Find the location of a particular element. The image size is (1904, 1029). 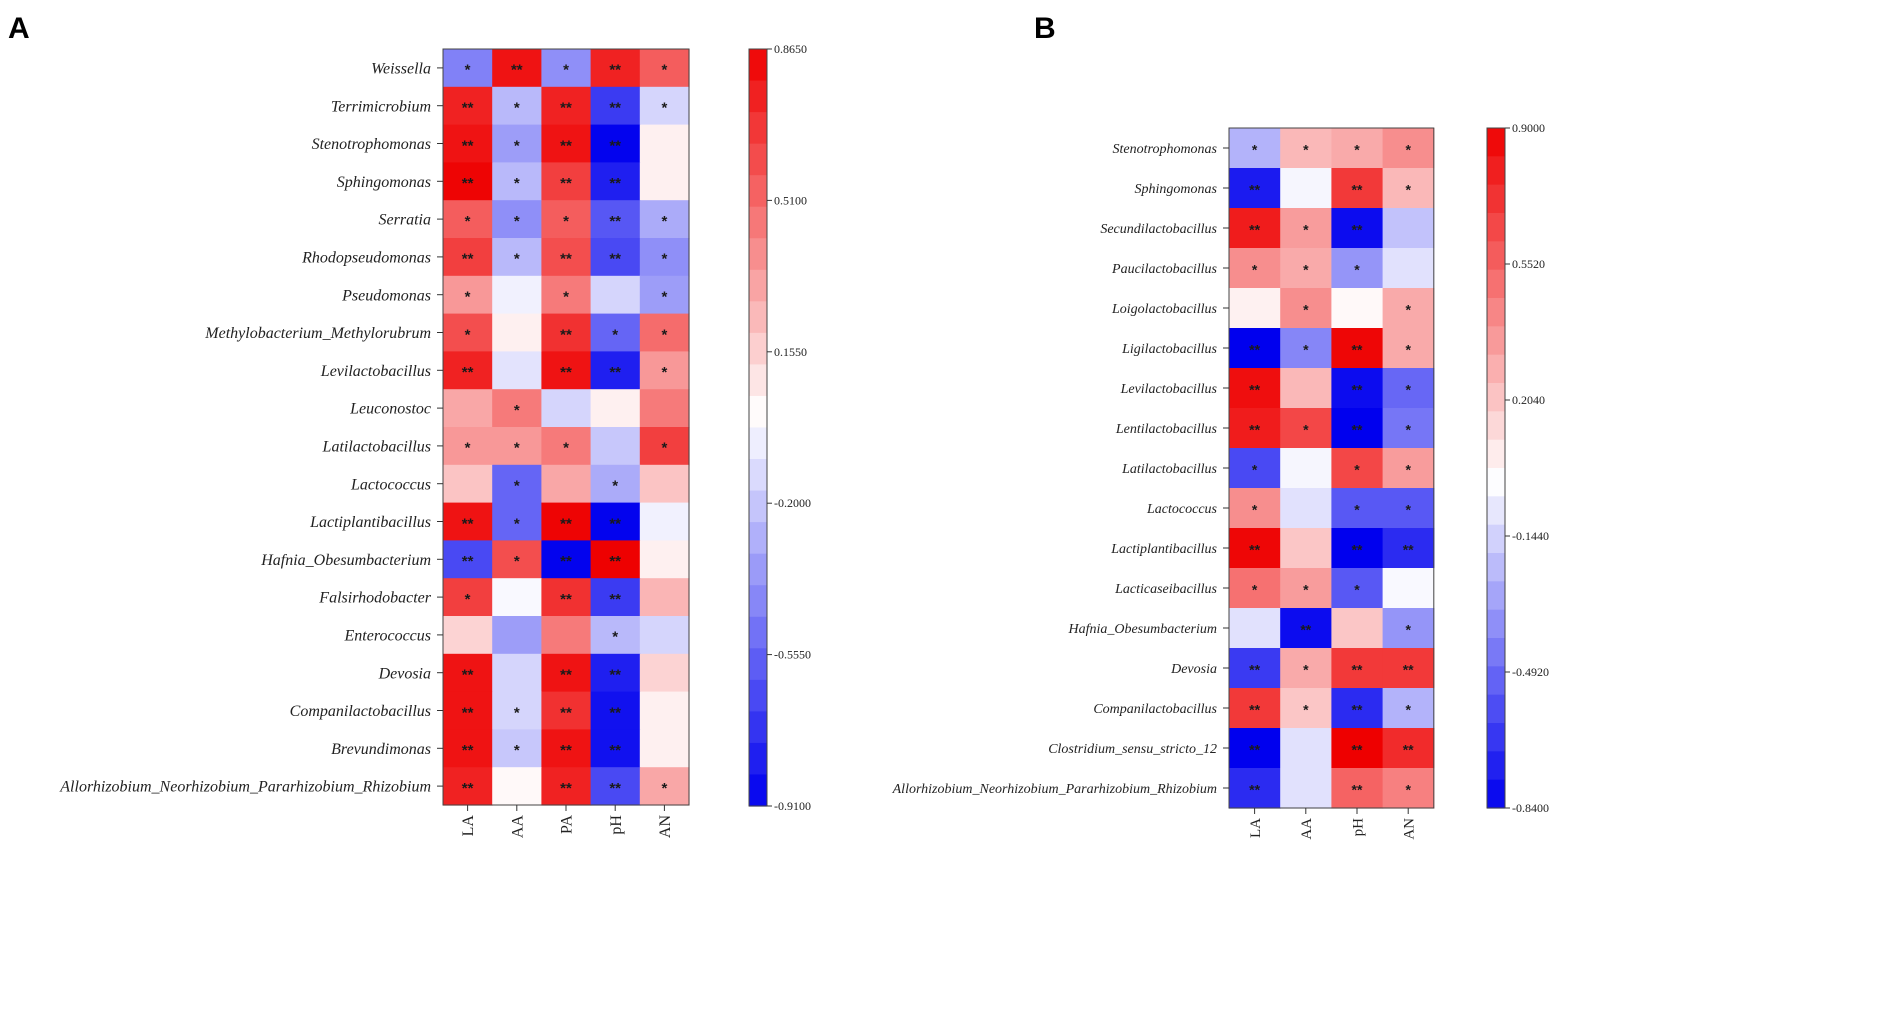

color-bar-tick-label: 0.2040 is located at coordinates (1528, 400).